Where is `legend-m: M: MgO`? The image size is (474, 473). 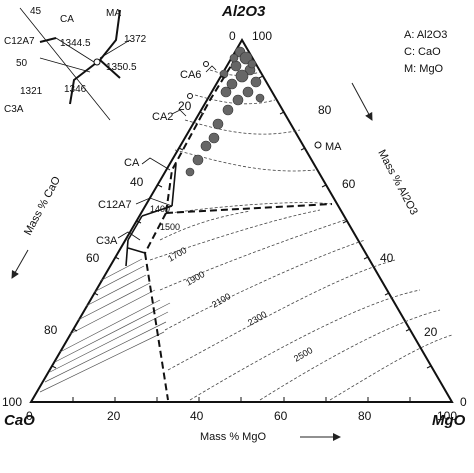 legend-m: M: MgO is located at coordinates (424, 69).